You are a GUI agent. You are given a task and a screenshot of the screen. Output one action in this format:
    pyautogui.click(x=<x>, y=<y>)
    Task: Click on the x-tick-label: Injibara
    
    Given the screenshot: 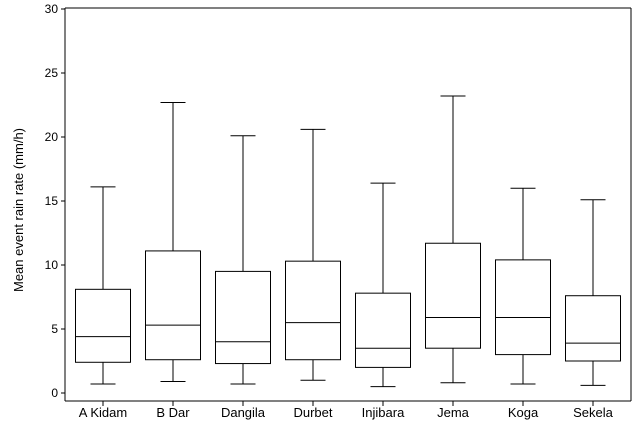 What is the action you would take?
    pyautogui.click(x=383, y=412)
    